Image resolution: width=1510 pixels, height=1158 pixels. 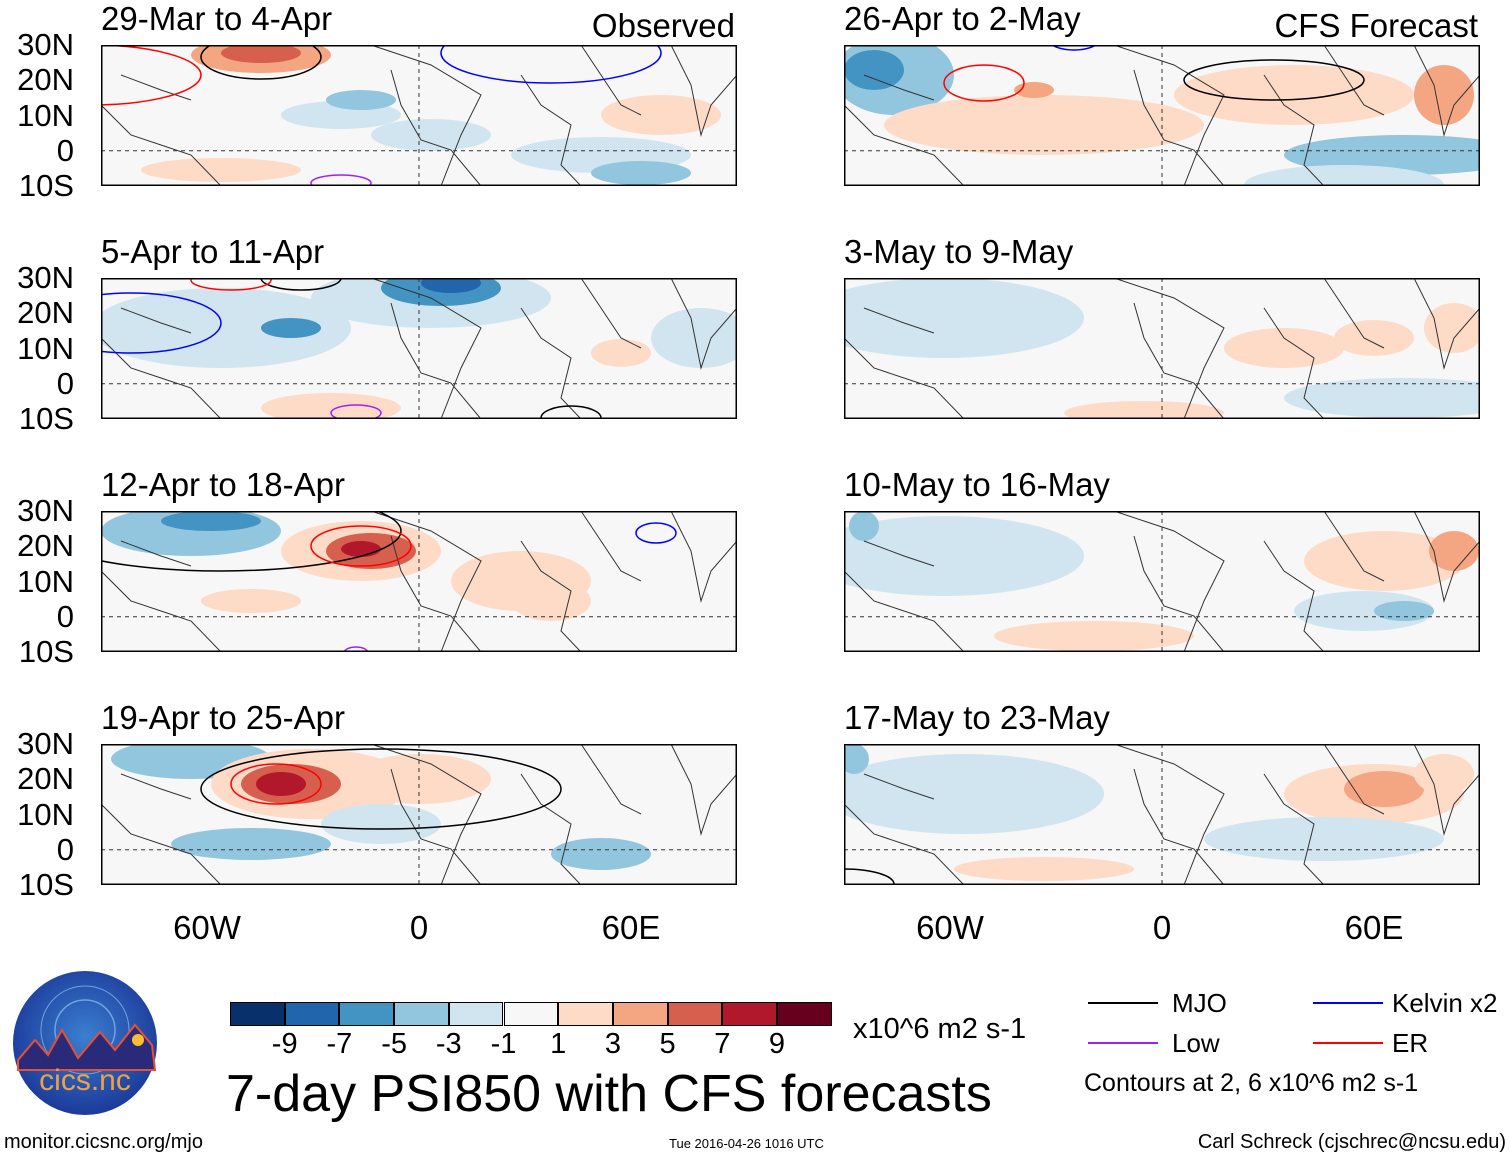 What do you see at coordinates (284, 1044) in the screenshot?
I see `colorbar-tick: -9` at bounding box center [284, 1044].